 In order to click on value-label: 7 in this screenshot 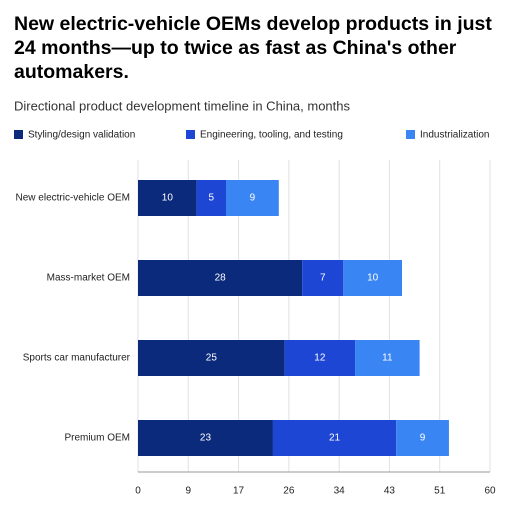, I will do `click(323, 278)`.